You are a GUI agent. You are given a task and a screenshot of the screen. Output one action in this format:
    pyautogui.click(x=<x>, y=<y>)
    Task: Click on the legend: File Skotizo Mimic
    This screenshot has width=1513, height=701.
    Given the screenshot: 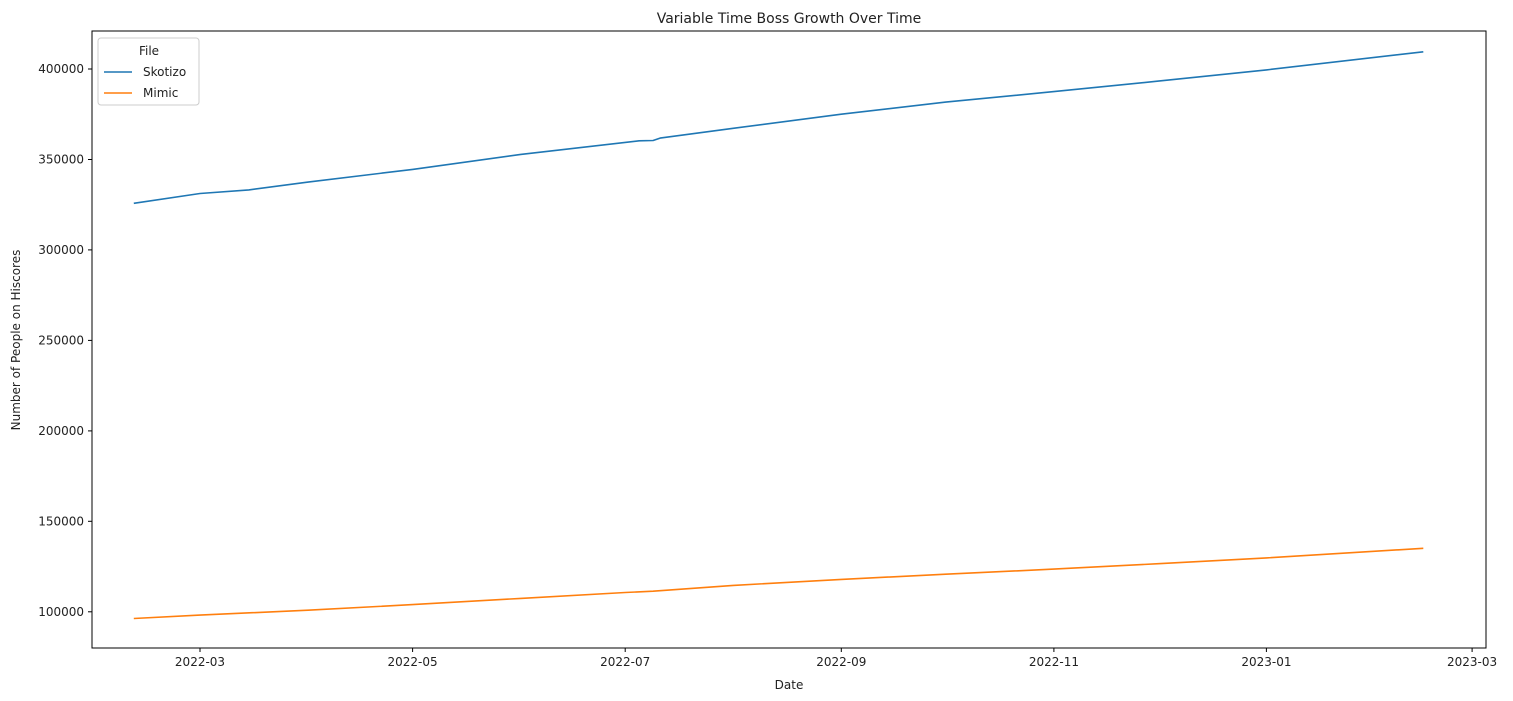 What is the action you would take?
    pyautogui.click(x=148, y=71)
    